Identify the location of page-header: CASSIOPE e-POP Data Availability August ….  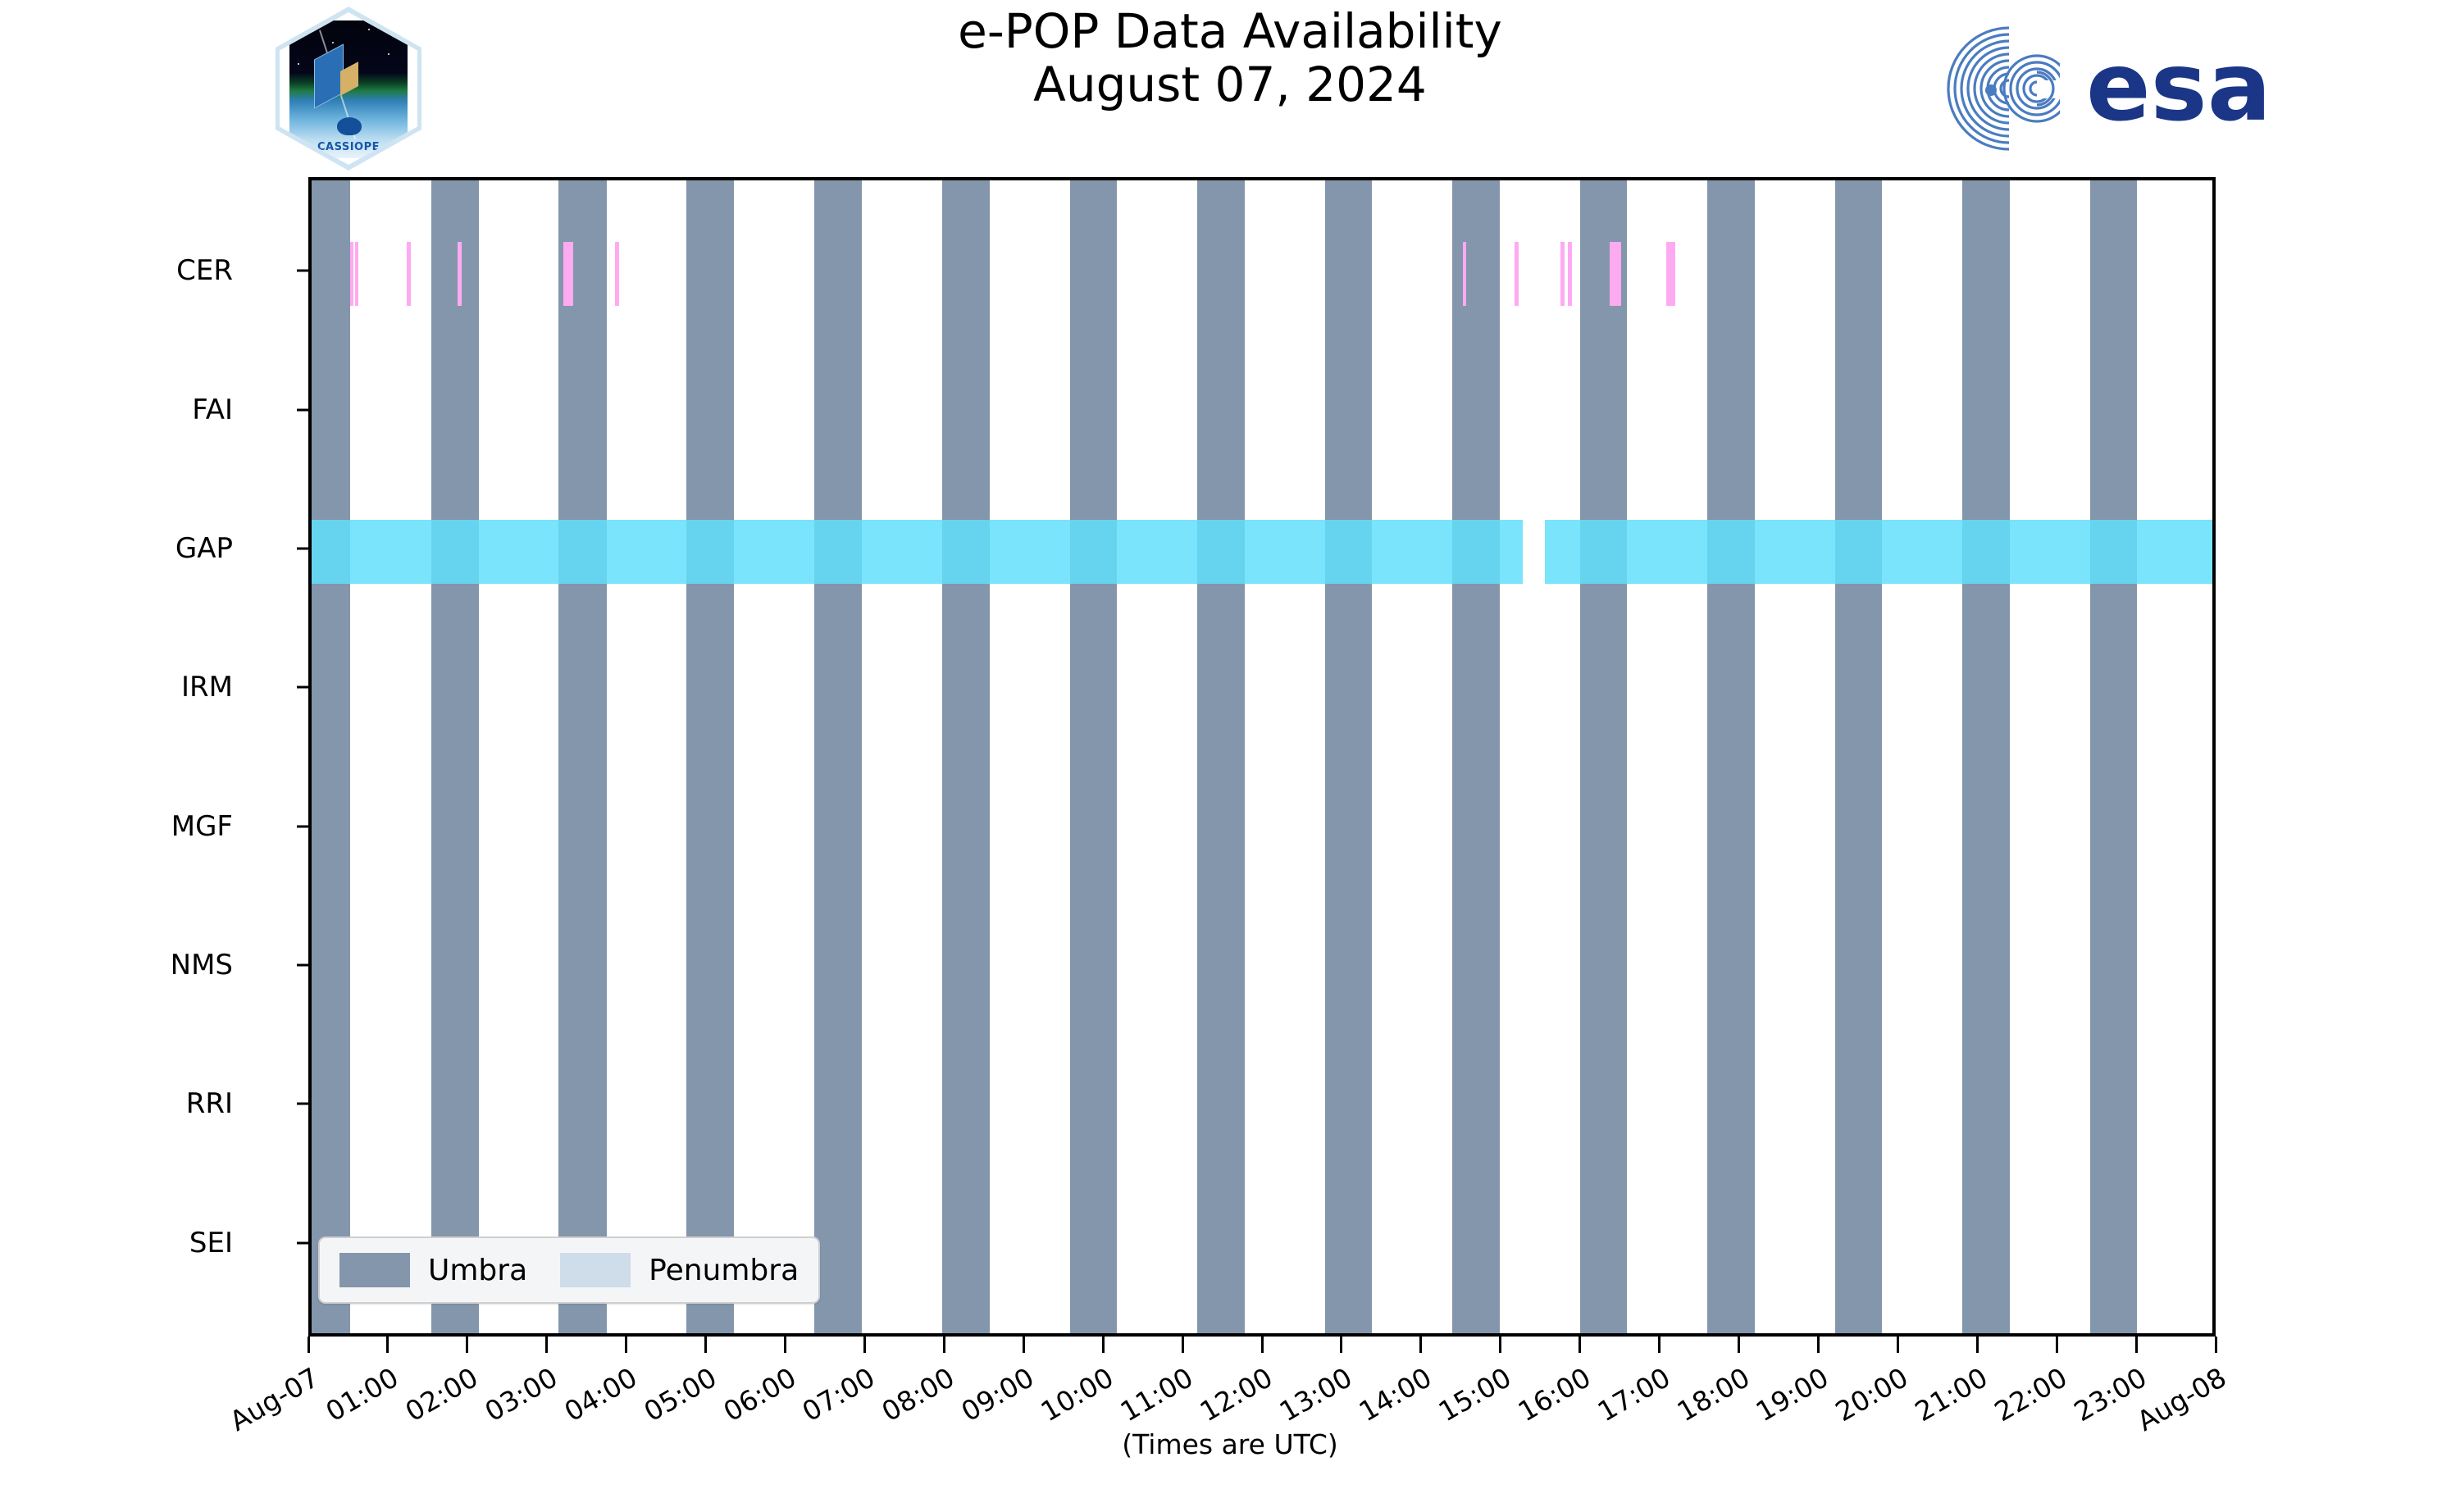
(1230, 88).